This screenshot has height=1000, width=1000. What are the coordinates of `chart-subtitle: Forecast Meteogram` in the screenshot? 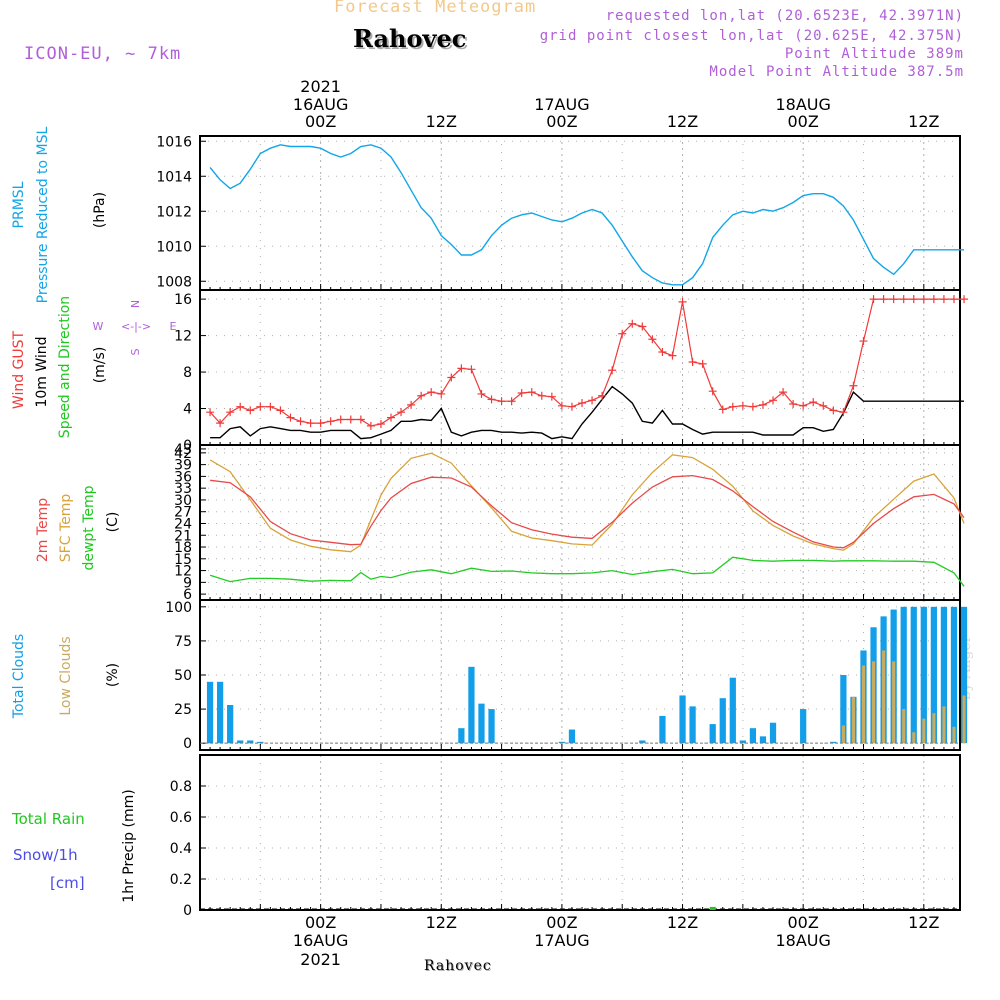 It's located at (435, 8).